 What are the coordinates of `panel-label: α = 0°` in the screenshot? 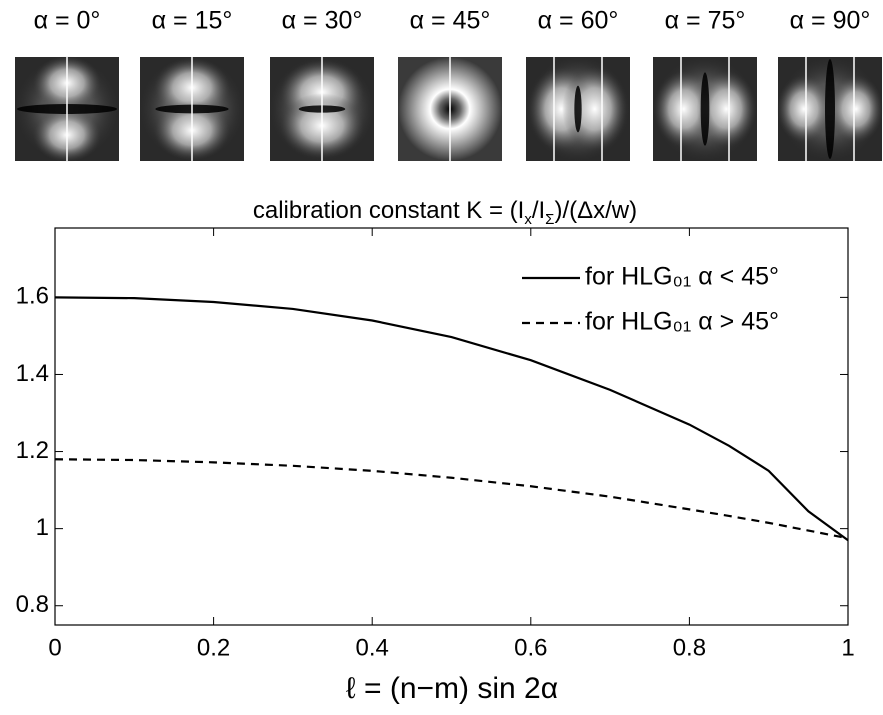 It's located at (67, 21).